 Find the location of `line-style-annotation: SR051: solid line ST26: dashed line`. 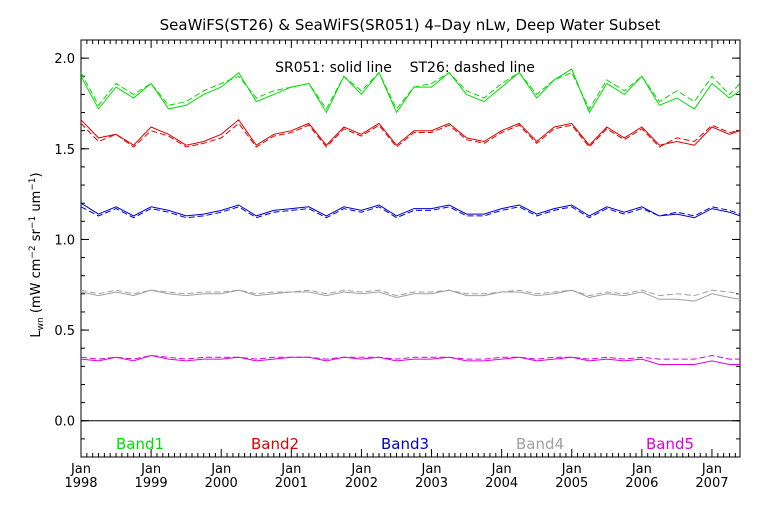

line-style-annotation: SR051: solid line ST26: dashed line is located at coordinates (405, 68).